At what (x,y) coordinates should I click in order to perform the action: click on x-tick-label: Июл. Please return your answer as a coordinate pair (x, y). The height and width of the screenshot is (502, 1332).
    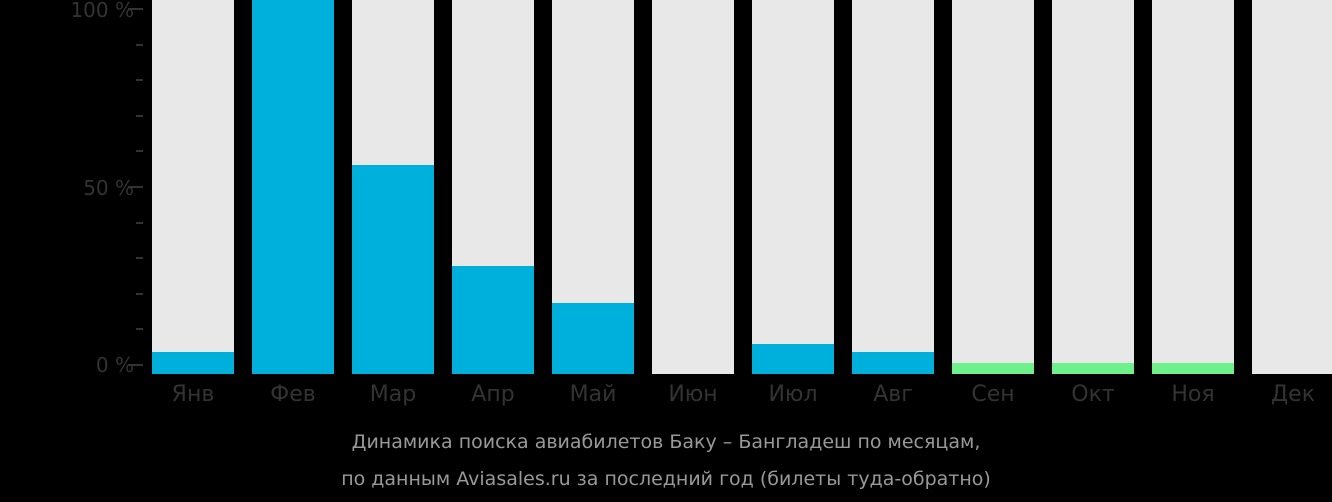
    Looking at the image, I should click on (793, 394).